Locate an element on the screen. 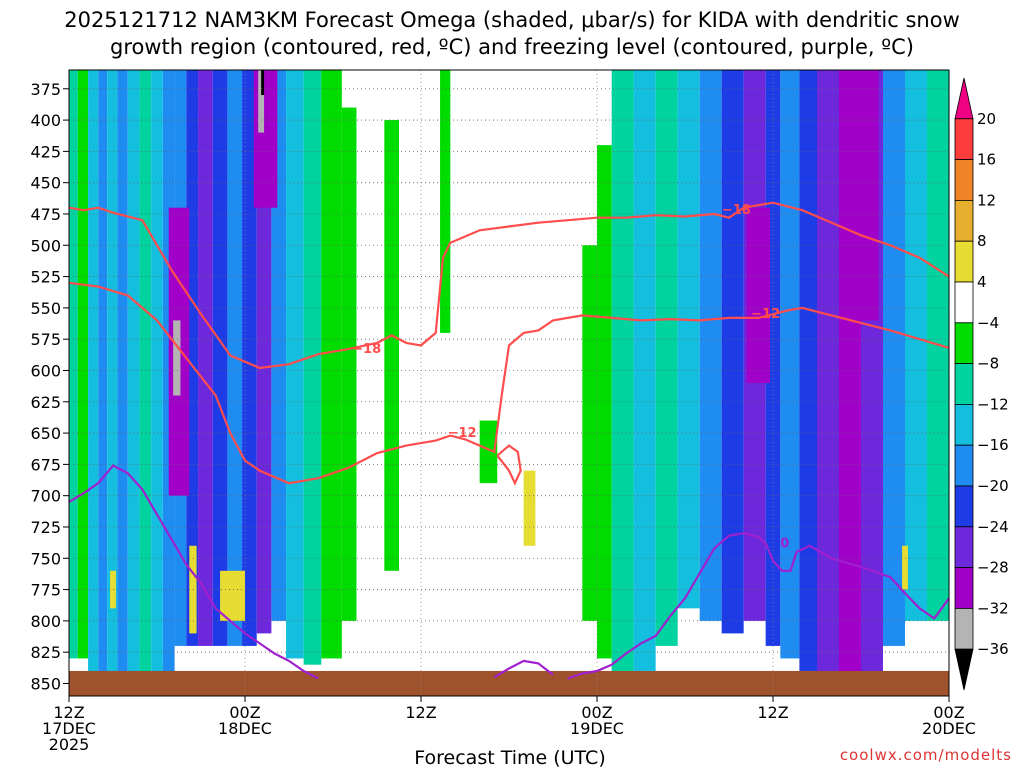 The image size is (1024, 768). omega-colorbar: 20 16 12 8 4 −4 −8 −12 −16 −20 −24 −28 −32 −36 is located at coordinates (981, 384).